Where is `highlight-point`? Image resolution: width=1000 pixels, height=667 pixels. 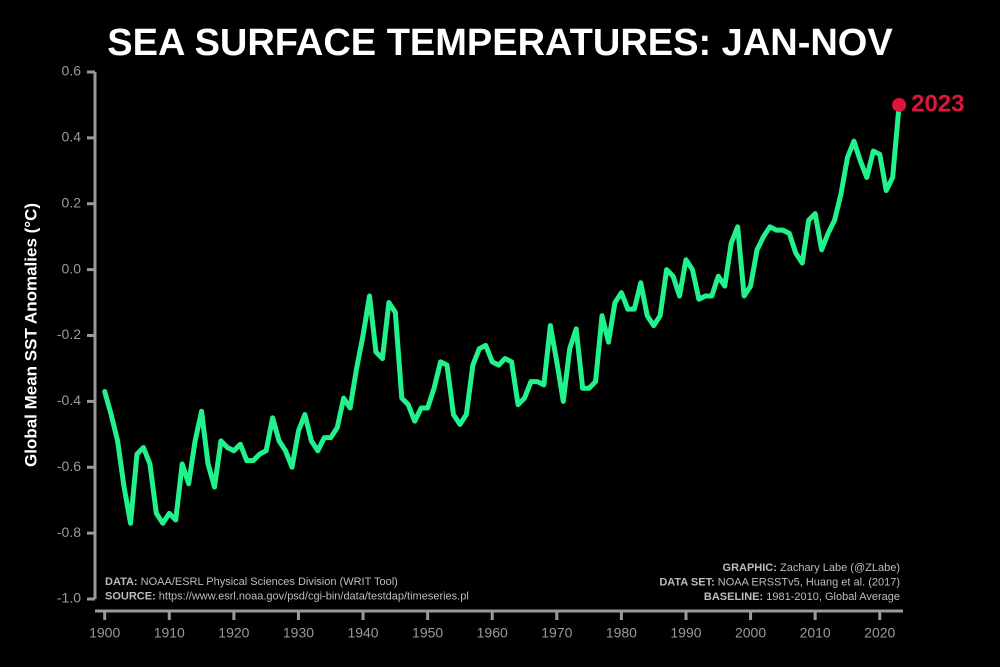 highlight-point is located at coordinates (899, 104).